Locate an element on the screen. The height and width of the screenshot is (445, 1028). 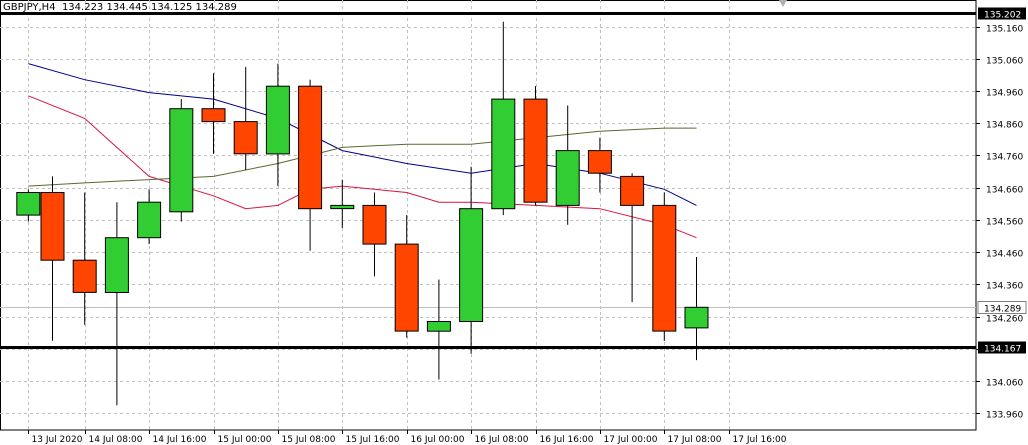
x-tick-label: 17 Jul 08:00 is located at coordinates (695, 440).